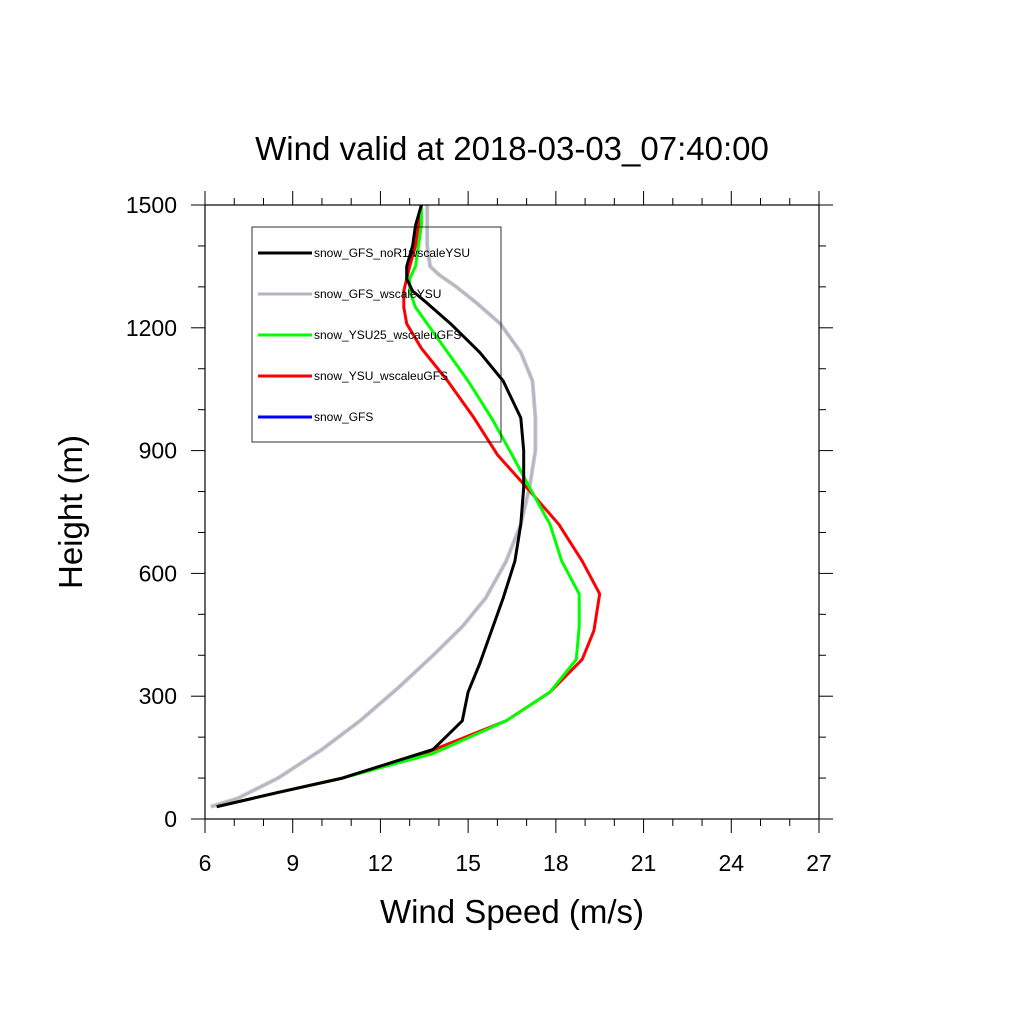 This screenshot has width=1024, height=1024. What do you see at coordinates (151, 328) in the screenshot?
I see `y-tick-label: 1200` at bounding box center [151, 328].